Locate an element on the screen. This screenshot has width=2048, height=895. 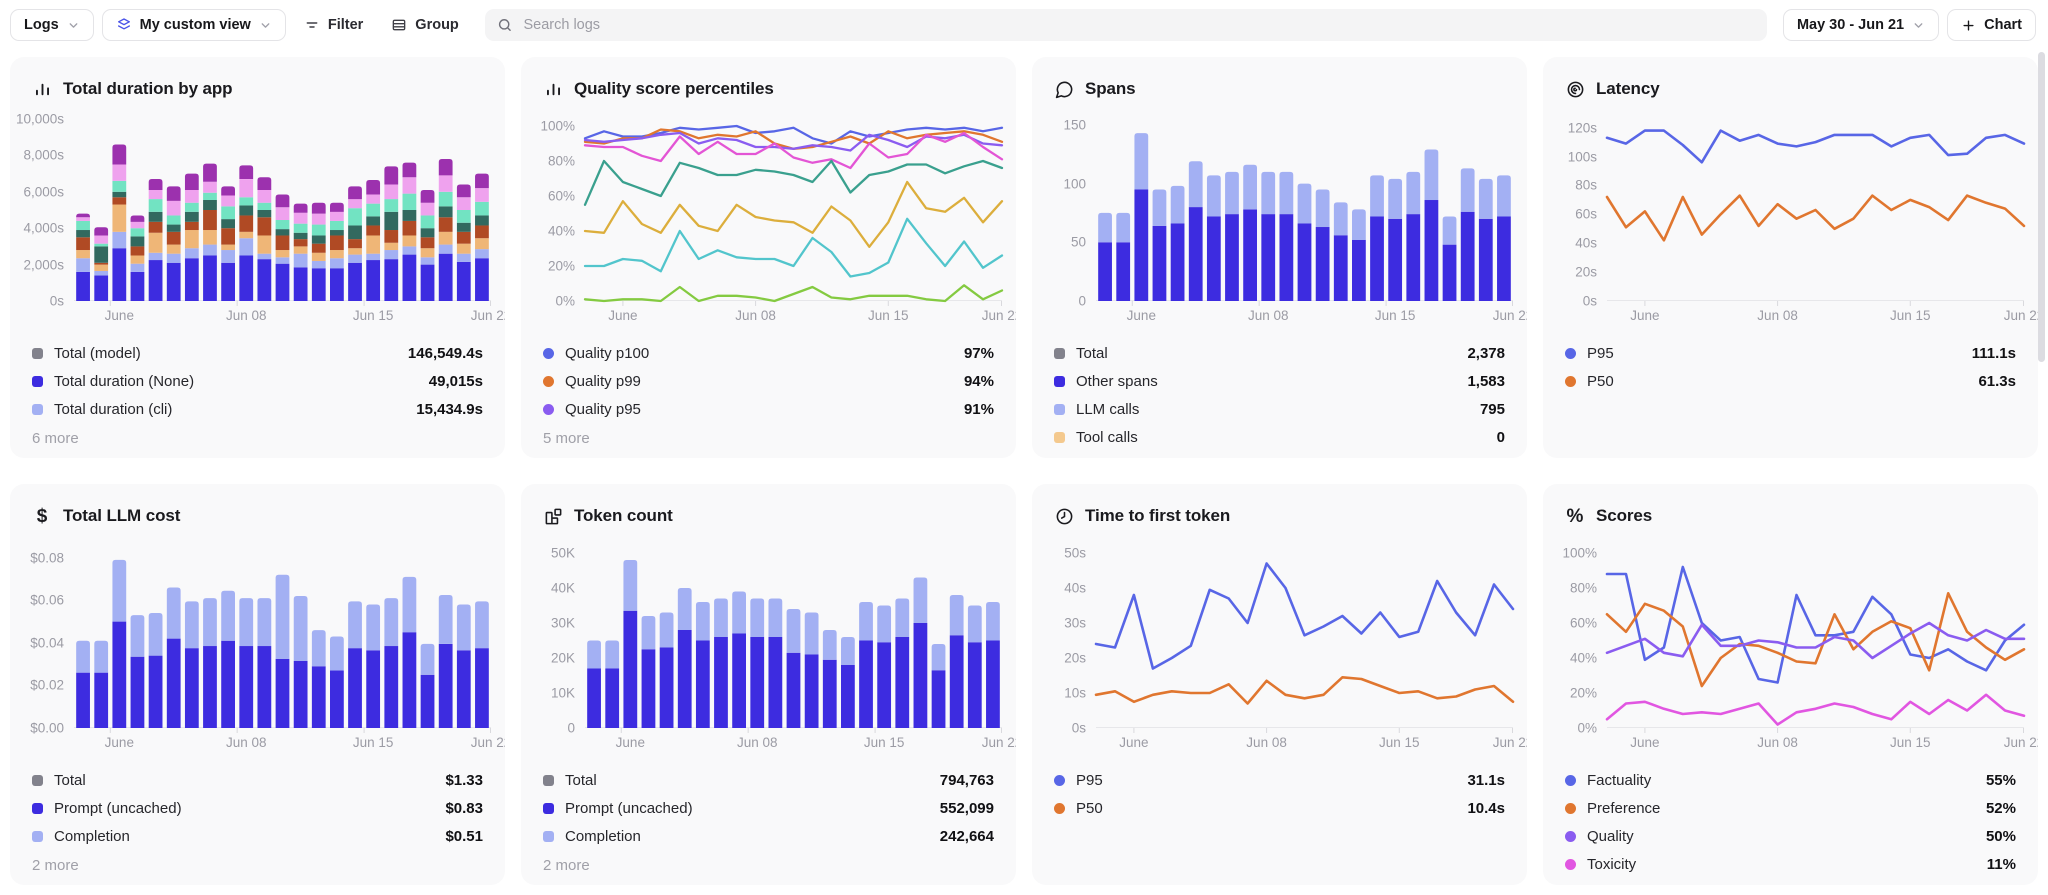
legend-label: Total (model) is located at coordinates (97, 353).